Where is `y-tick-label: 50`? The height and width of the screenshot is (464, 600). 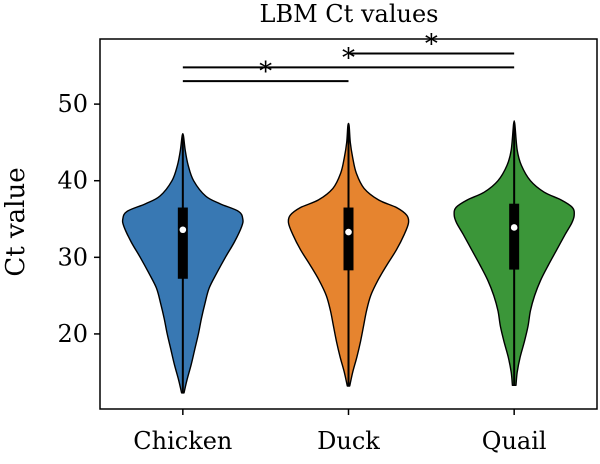
y-tick-label: 50 is located at coordinates (72, 104).